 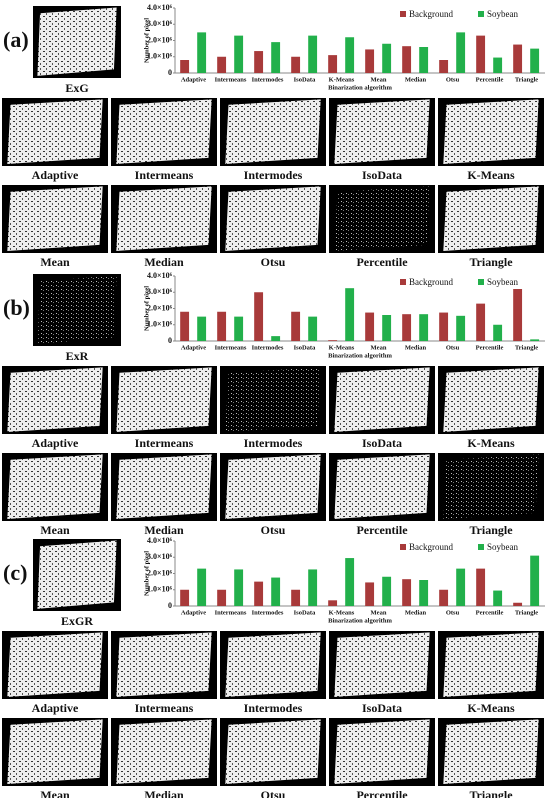 What do you see at coordinates (146, 573) in the screenshot?
I see `y-axis-label: Number of pixel` at bounding box center [146, 573].